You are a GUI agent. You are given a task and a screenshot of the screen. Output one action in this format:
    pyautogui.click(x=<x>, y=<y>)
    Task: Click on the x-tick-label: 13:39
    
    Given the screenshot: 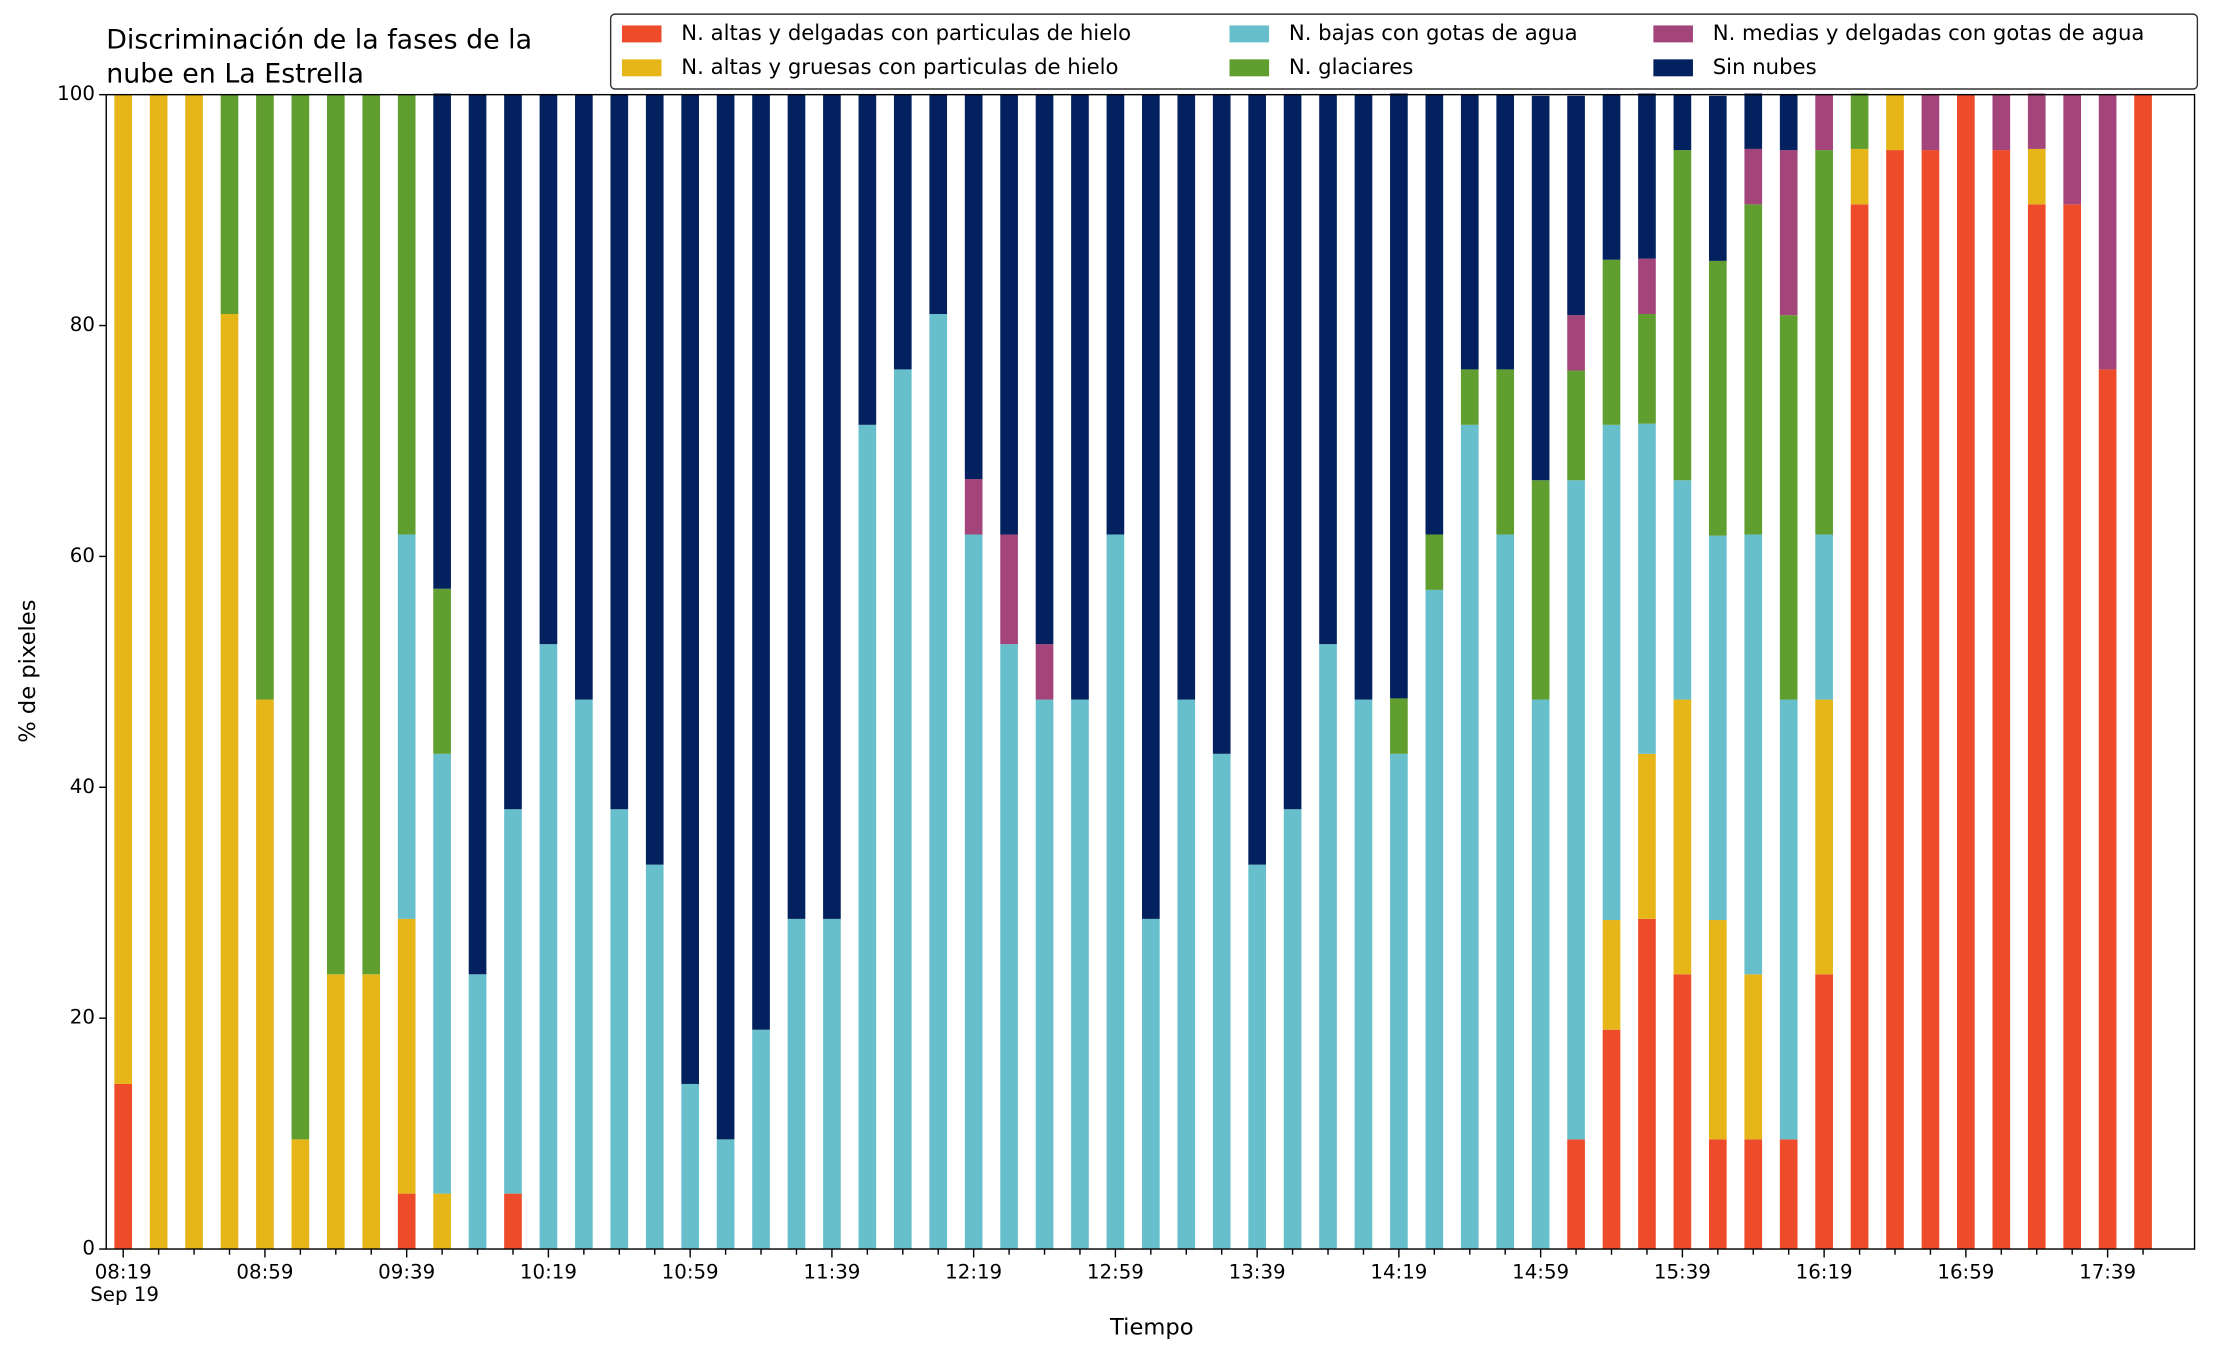 What is the action you would take?
    pyautogui.click(x=1257, y=1272)
    